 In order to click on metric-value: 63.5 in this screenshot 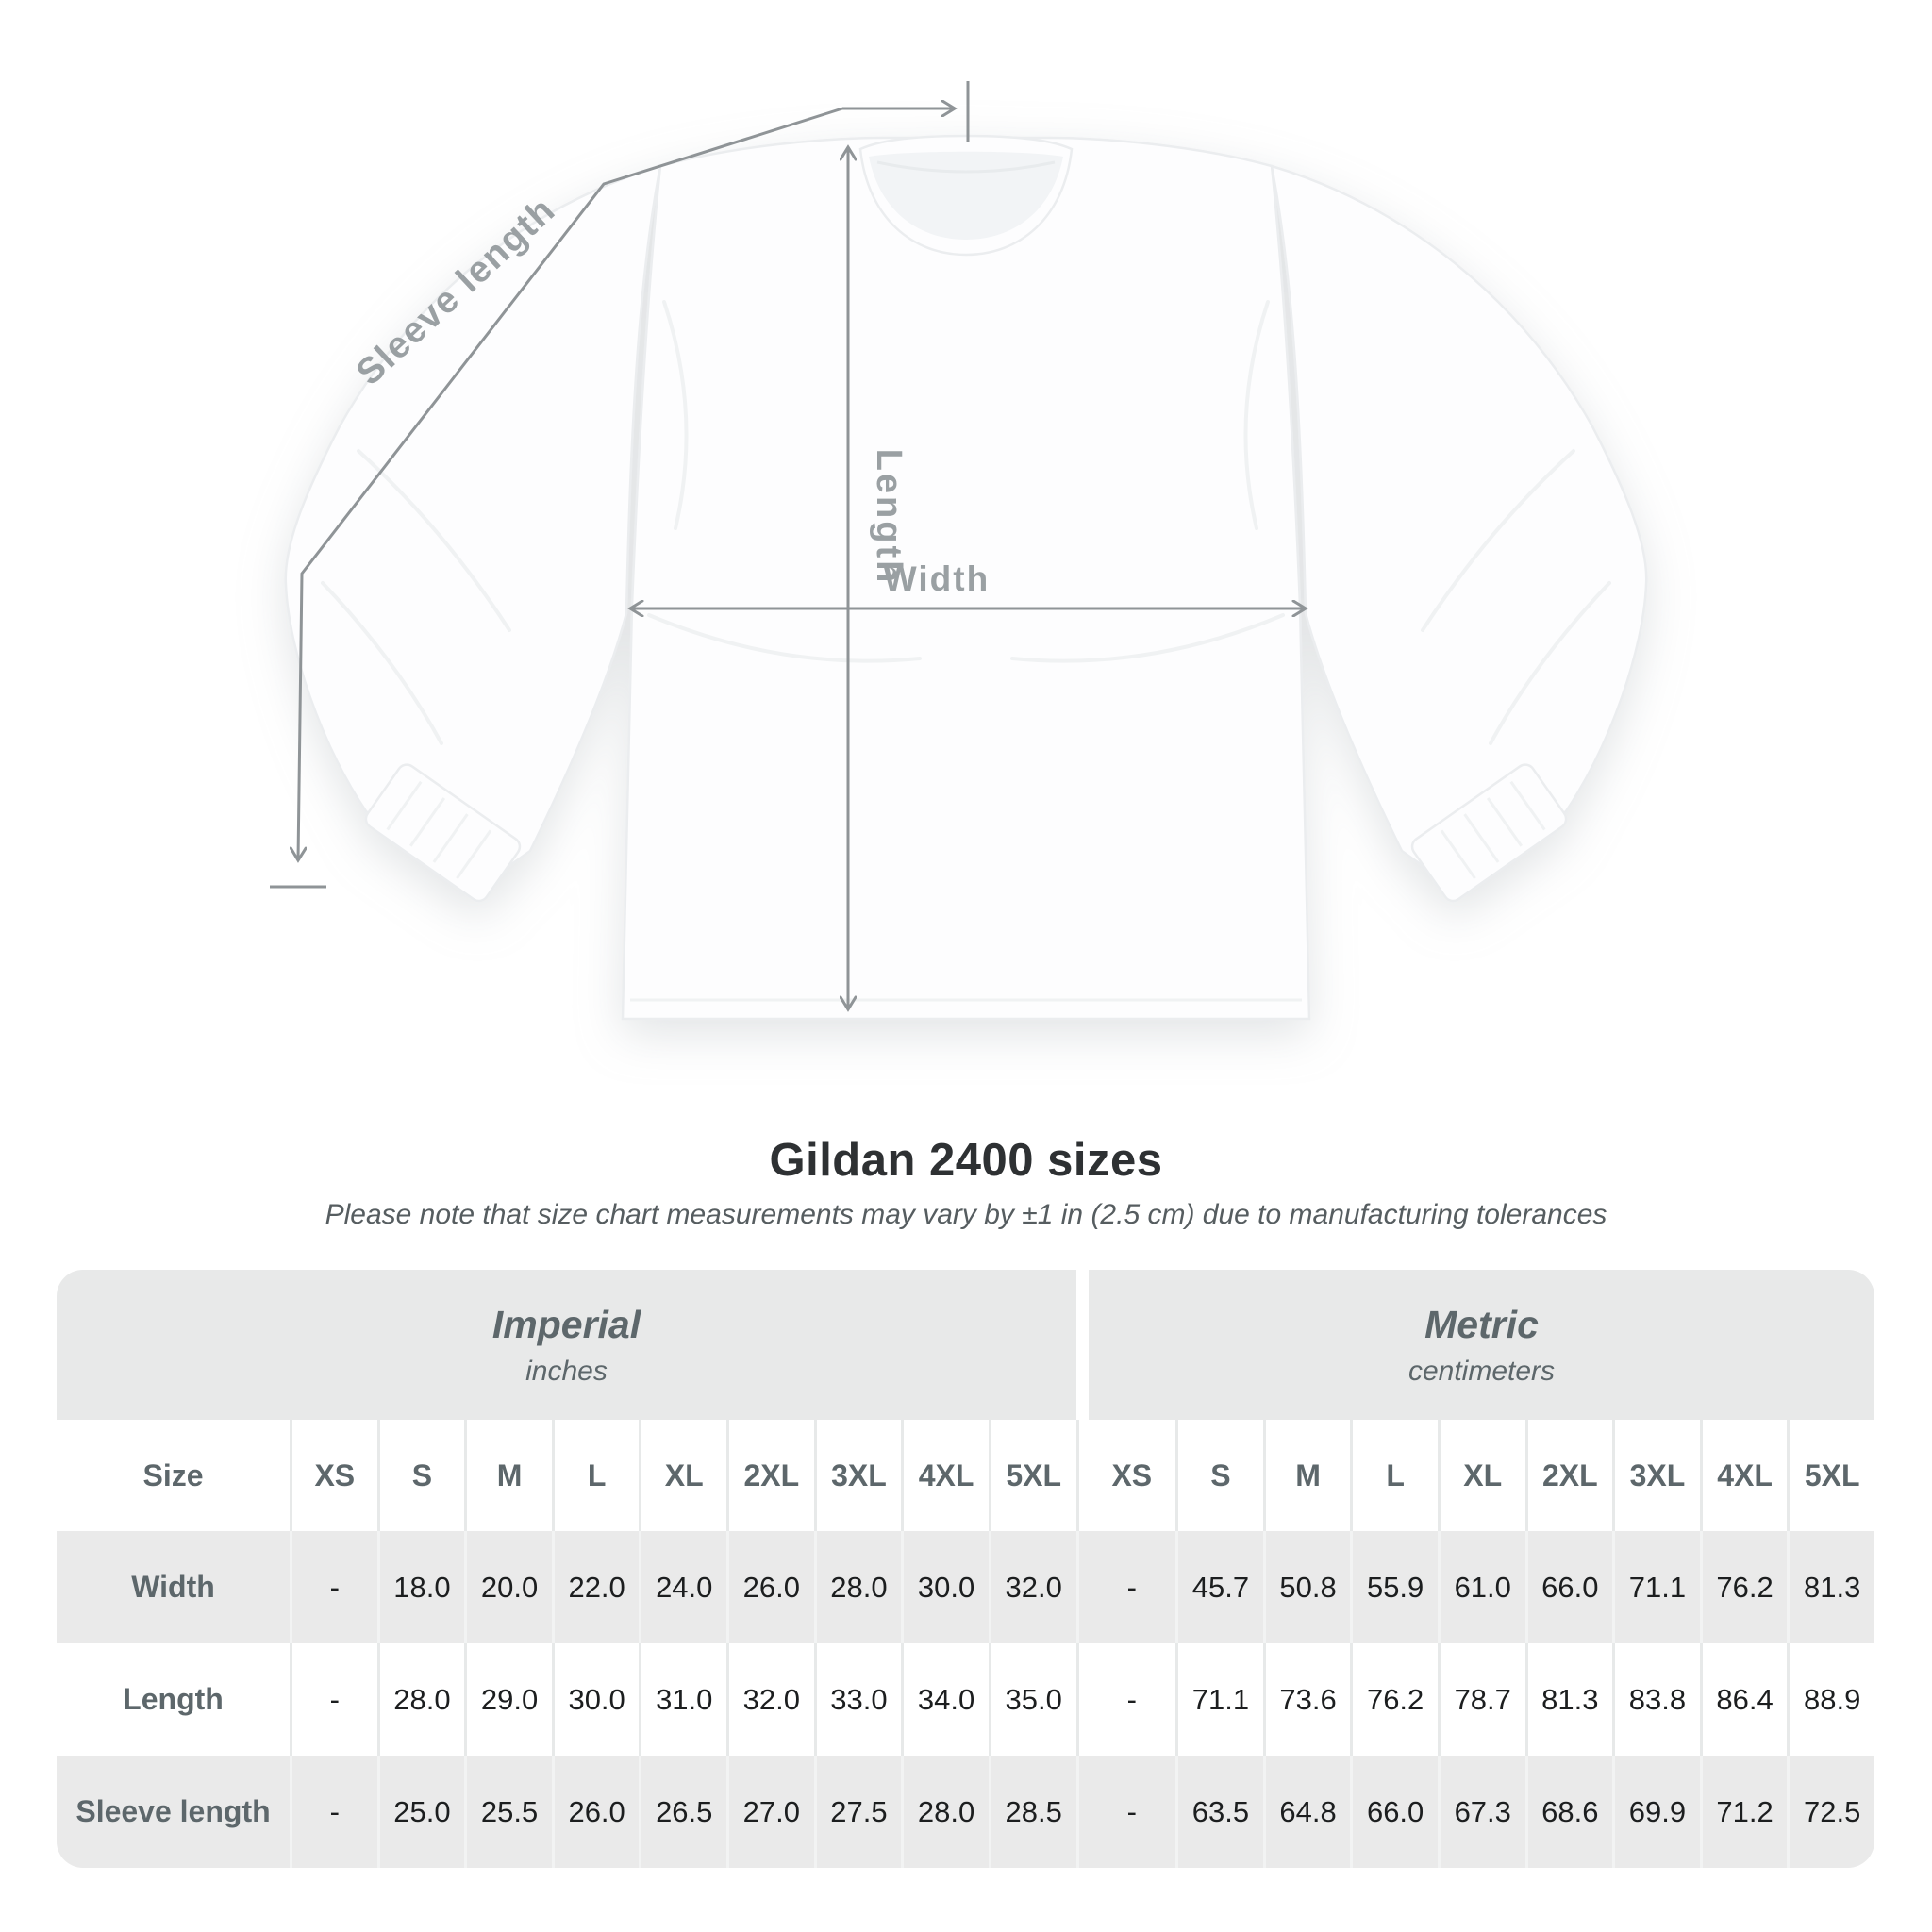, I will do `click(1219, 1812)`.